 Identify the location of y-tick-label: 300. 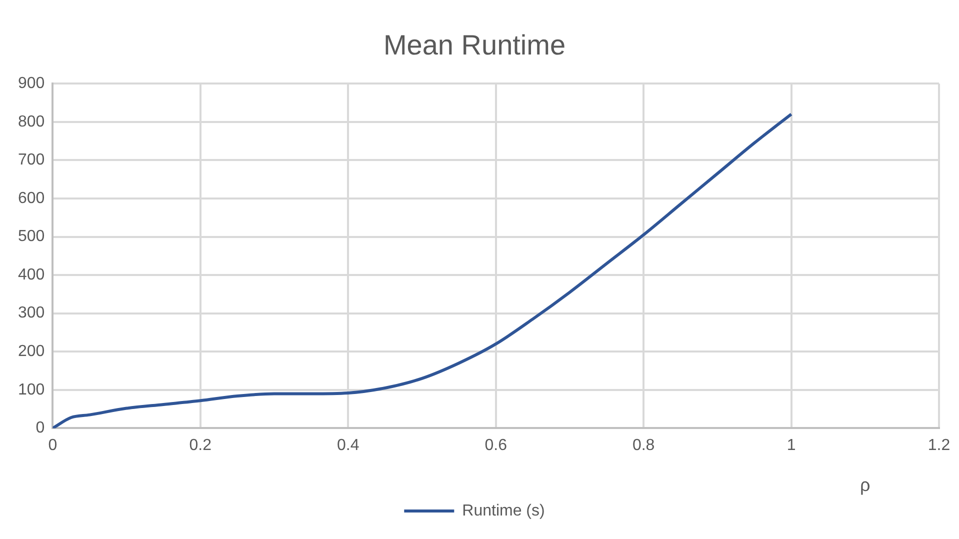
(31, 313).